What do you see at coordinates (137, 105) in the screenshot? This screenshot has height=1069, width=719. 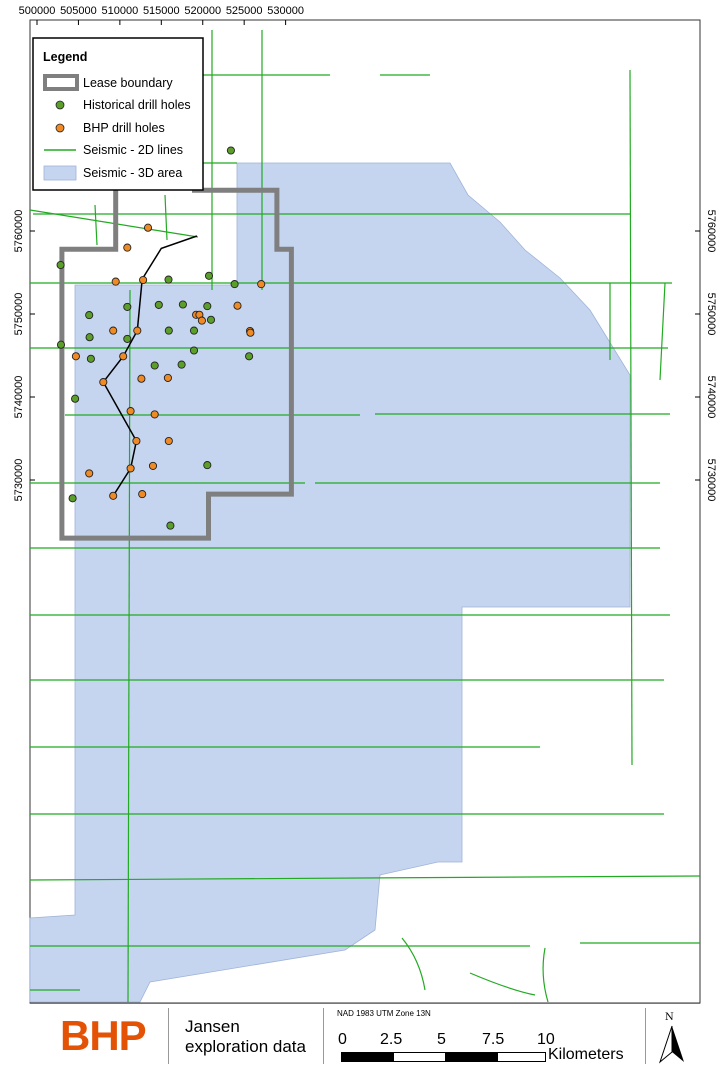 I see `legend-historical-label: Historical drill holes` at bounding box center [137, 105].